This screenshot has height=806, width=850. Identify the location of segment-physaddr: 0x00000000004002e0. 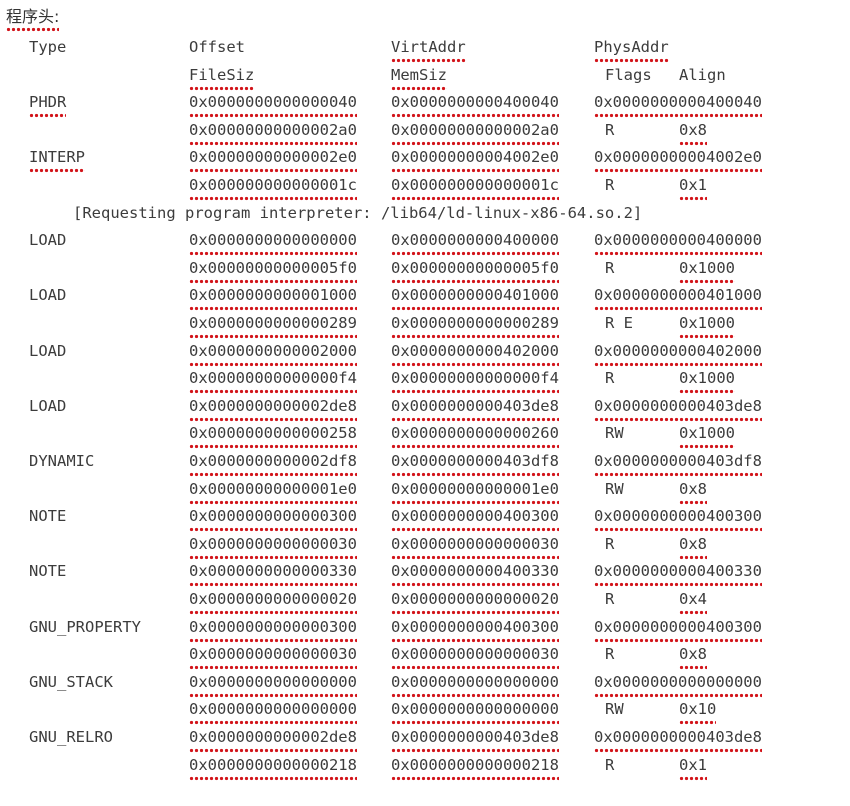
(678, 160).